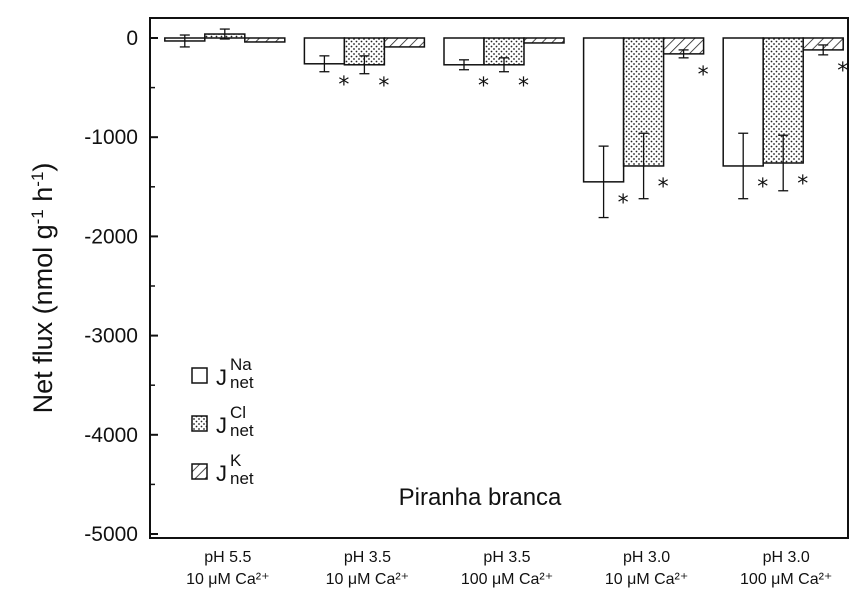 This screenshot has height=592, width=854. I want to click on legend-swatch-open, so click(199, 375).